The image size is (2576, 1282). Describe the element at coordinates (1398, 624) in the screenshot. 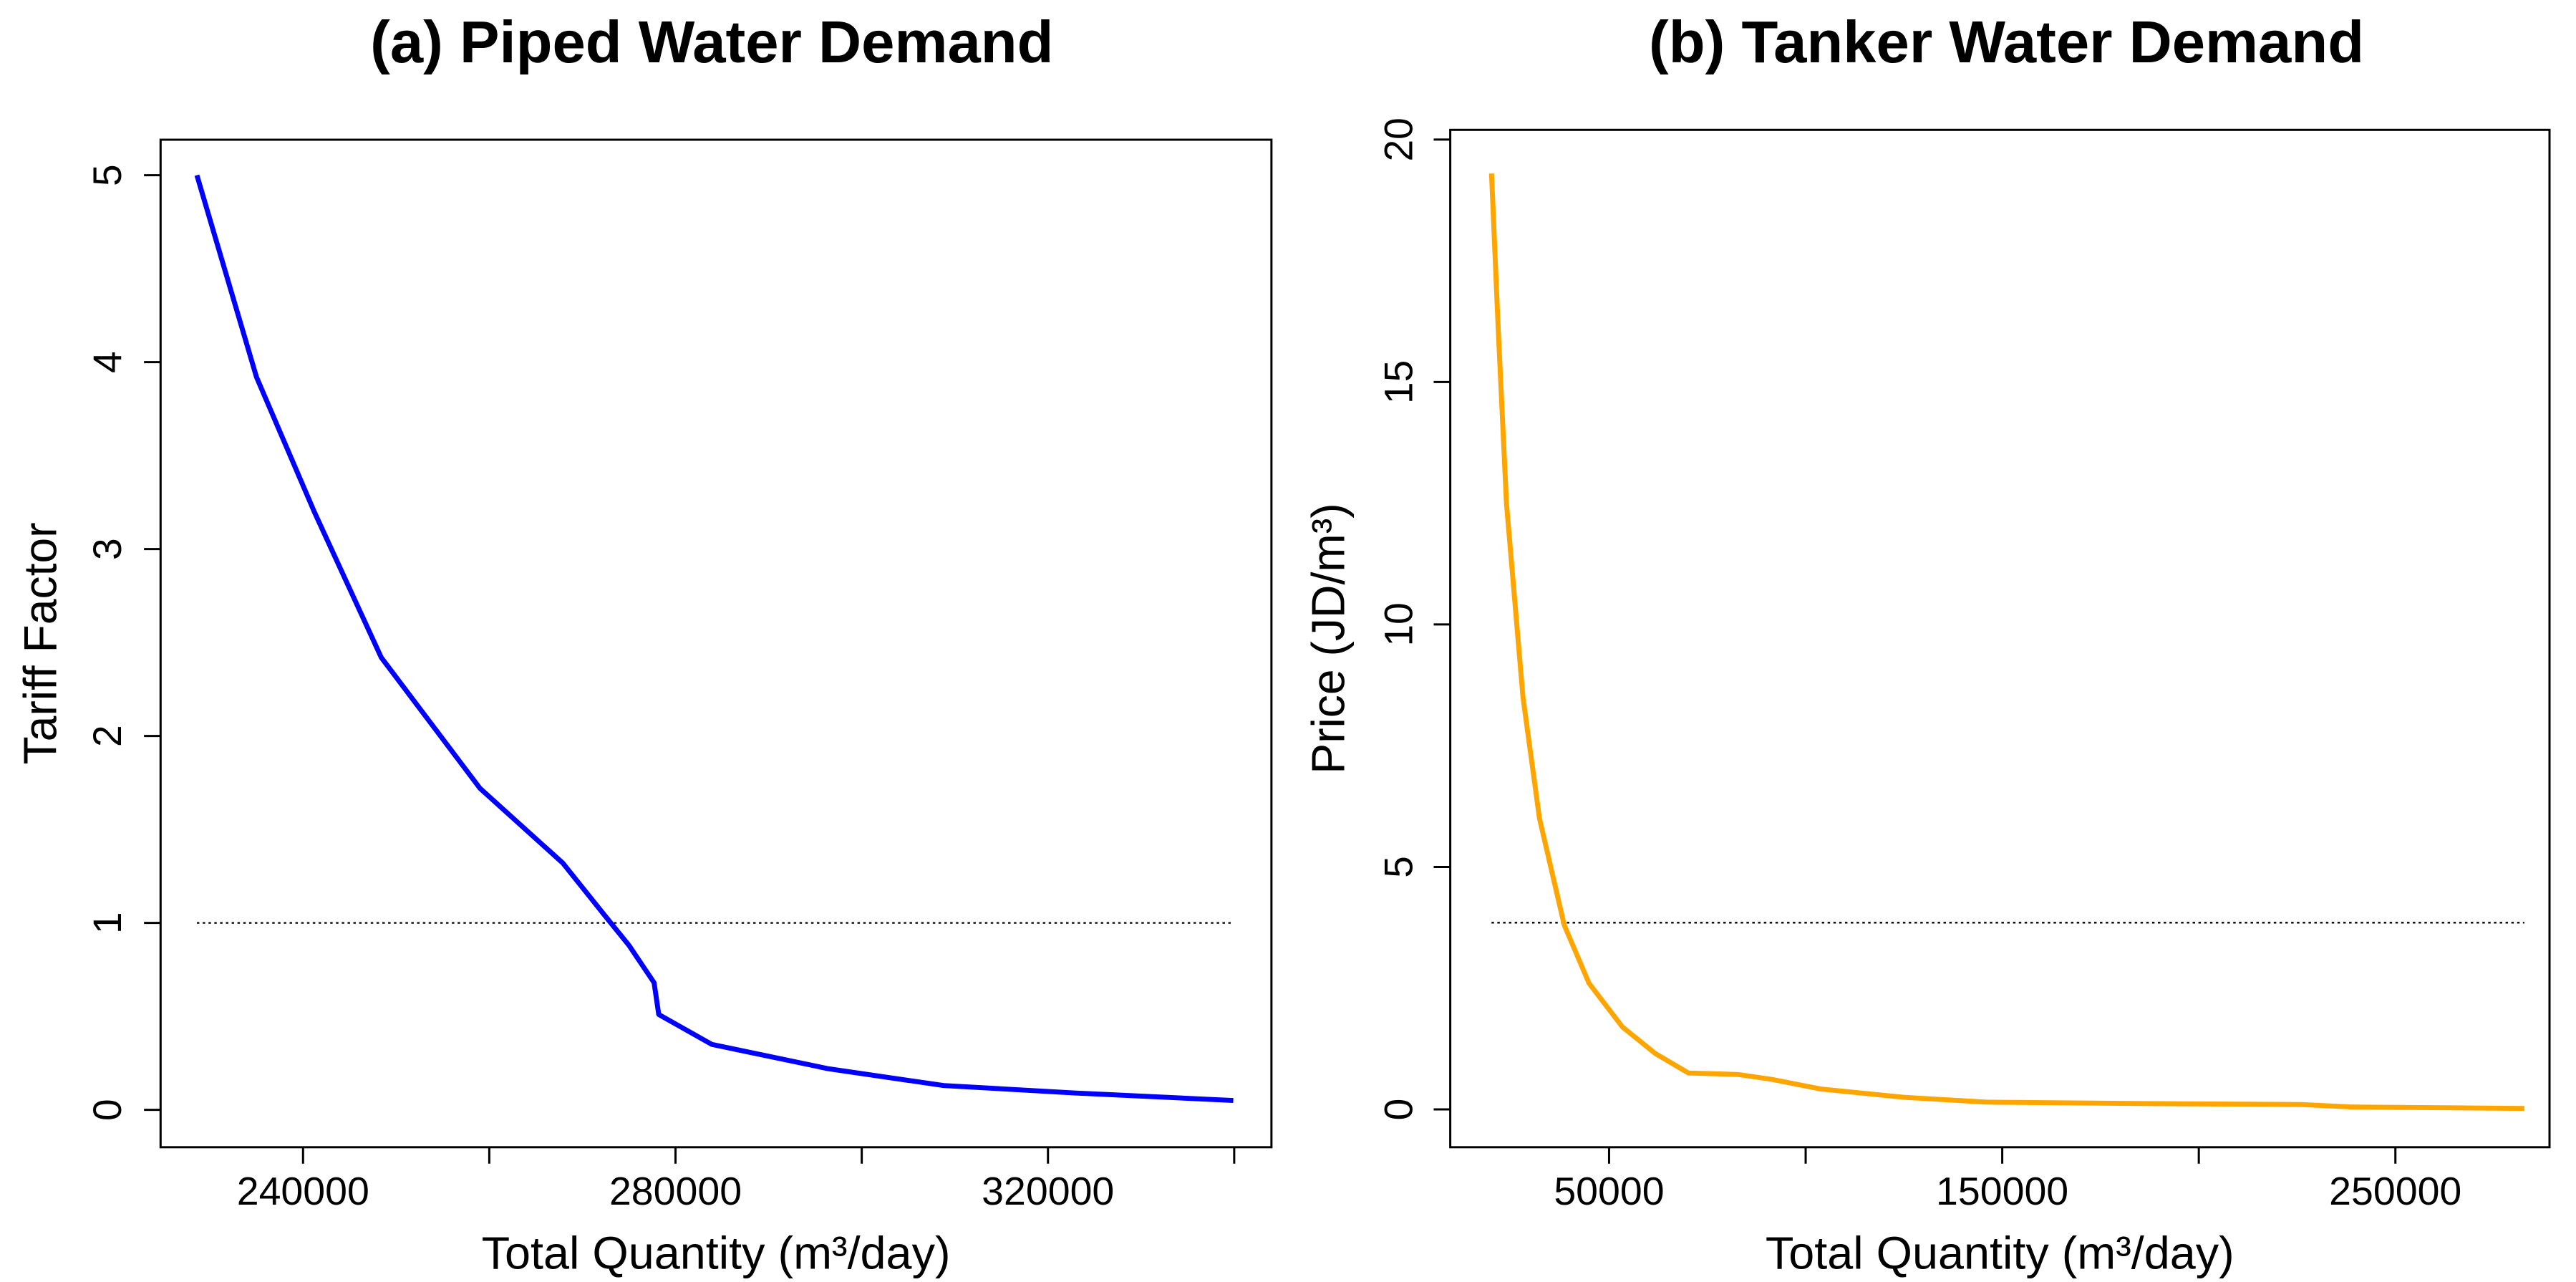

I see `y-tick-label: 10` at that location.